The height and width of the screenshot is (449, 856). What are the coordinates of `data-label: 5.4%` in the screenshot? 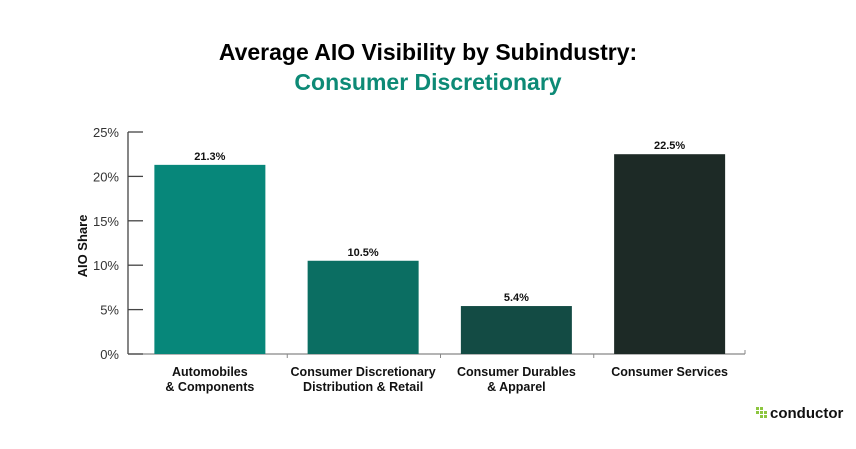 It's located at (516, 298).